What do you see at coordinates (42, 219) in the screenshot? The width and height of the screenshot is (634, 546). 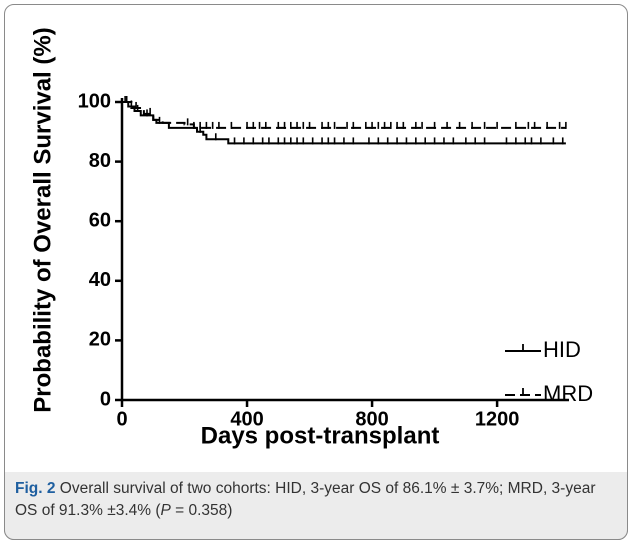 I see `y-axis-title: Probability of Overall Survival (%)` at bounding box center [42, 219].